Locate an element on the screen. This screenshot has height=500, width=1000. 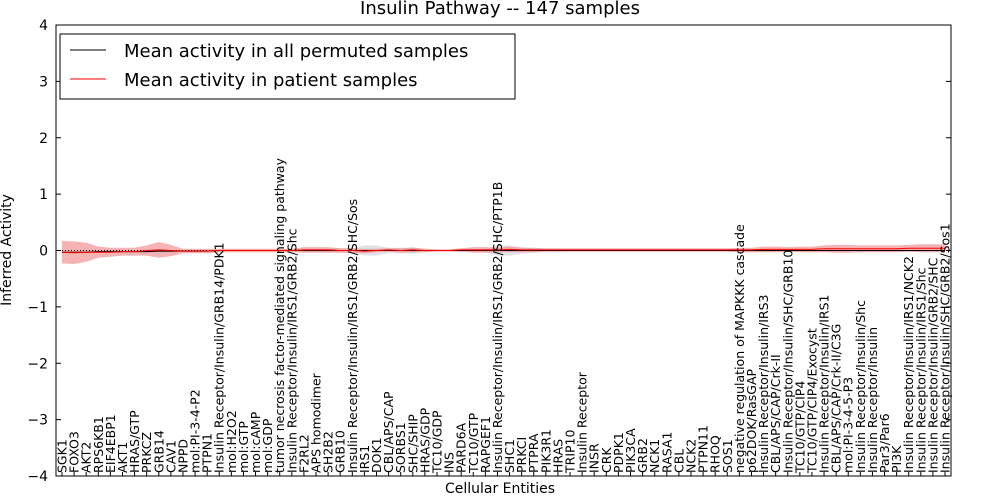
x-tick-label: DOK1 is located at coordinates (376, 455).